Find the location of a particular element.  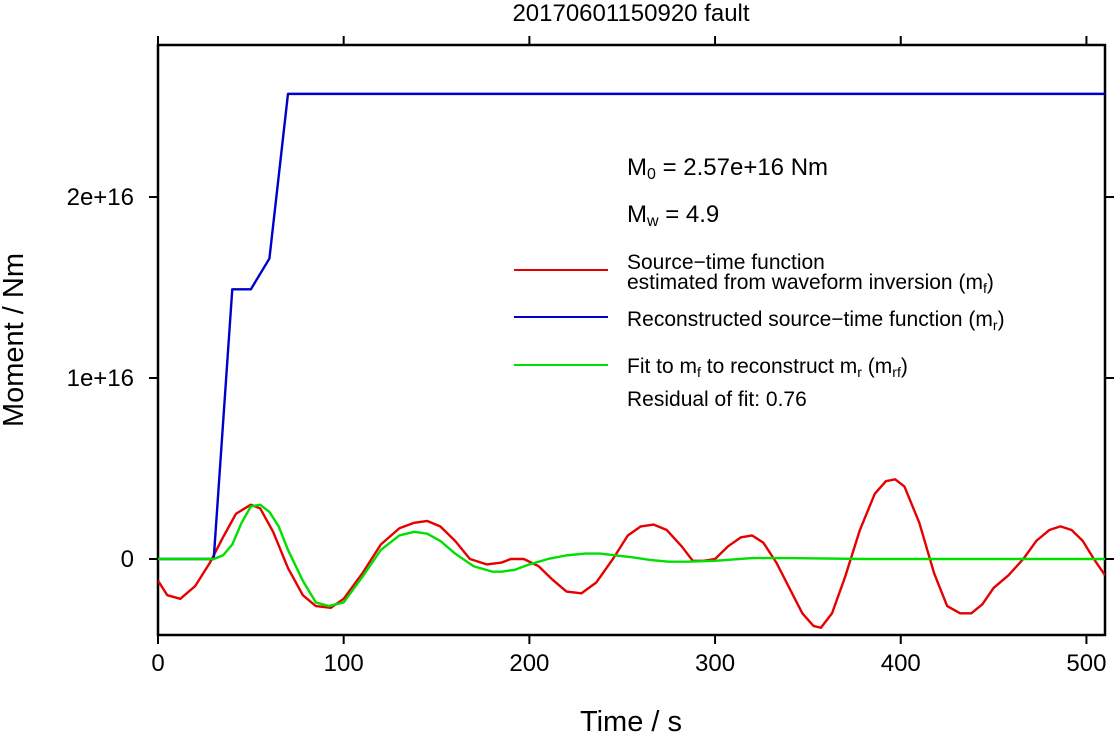

x-tick-label: 300 is located at coordinates (715, 663).